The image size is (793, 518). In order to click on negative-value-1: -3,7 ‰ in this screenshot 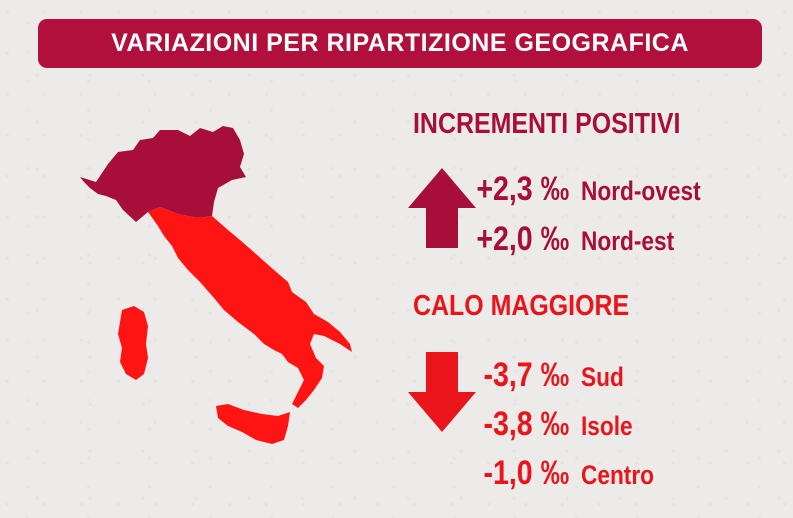, I will do `click(526, 375)`.